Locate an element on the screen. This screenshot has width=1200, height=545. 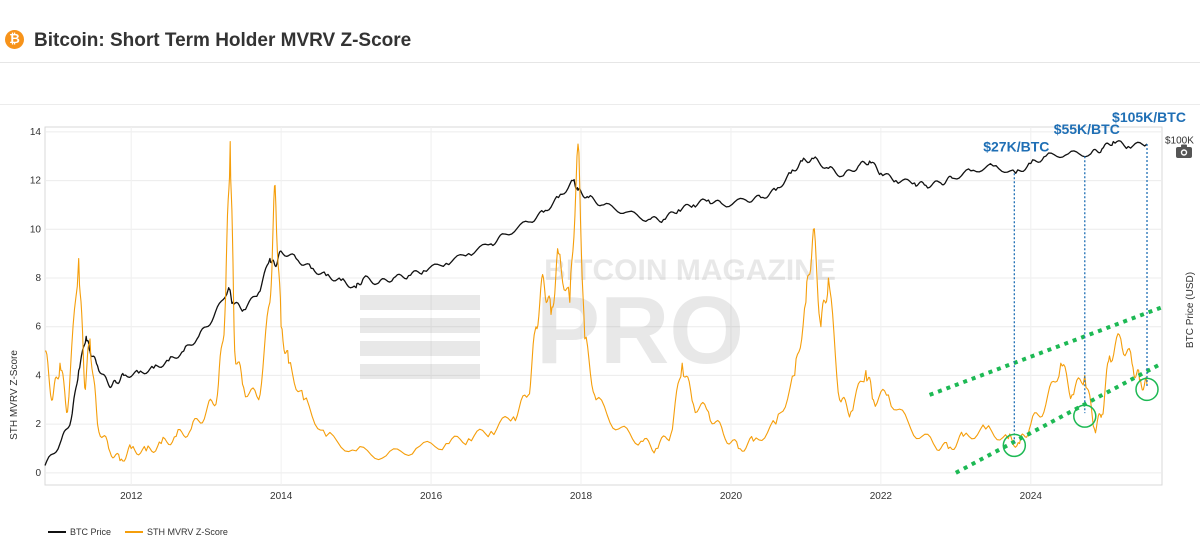
y-tick-label: 0 is located at coordinates (38, 473).